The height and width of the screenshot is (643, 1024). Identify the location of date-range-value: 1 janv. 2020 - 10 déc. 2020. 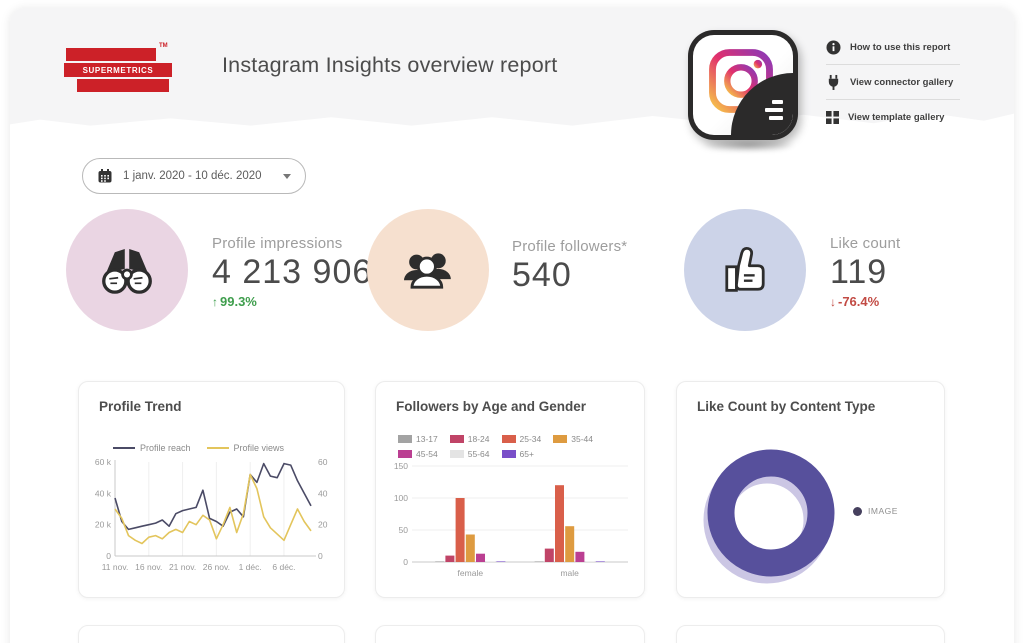
(192, 176).